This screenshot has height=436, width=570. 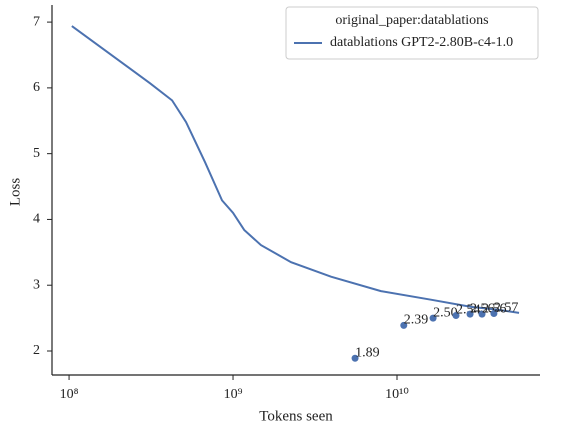 What do you see at coordinates (69, 394) in the screenshot?
I see `x-tick-label: 10⁸` at bounding box center [69, 394].